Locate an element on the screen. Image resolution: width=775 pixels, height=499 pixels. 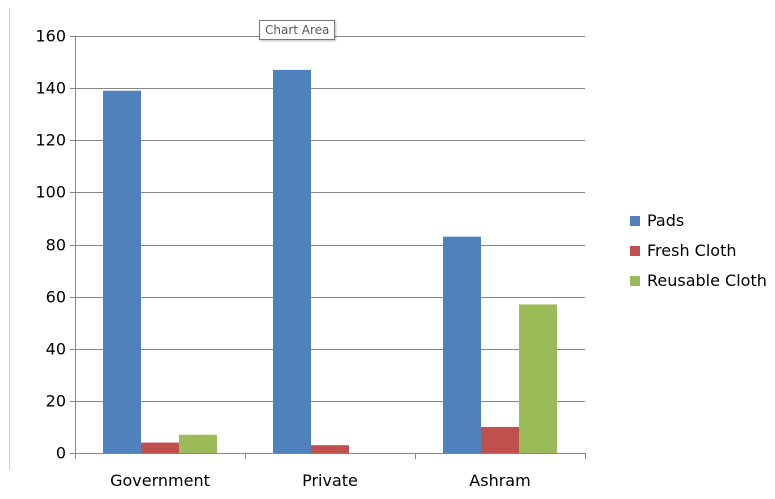
legend-item: Reusable Cloth is located at coordinates (698, 280).